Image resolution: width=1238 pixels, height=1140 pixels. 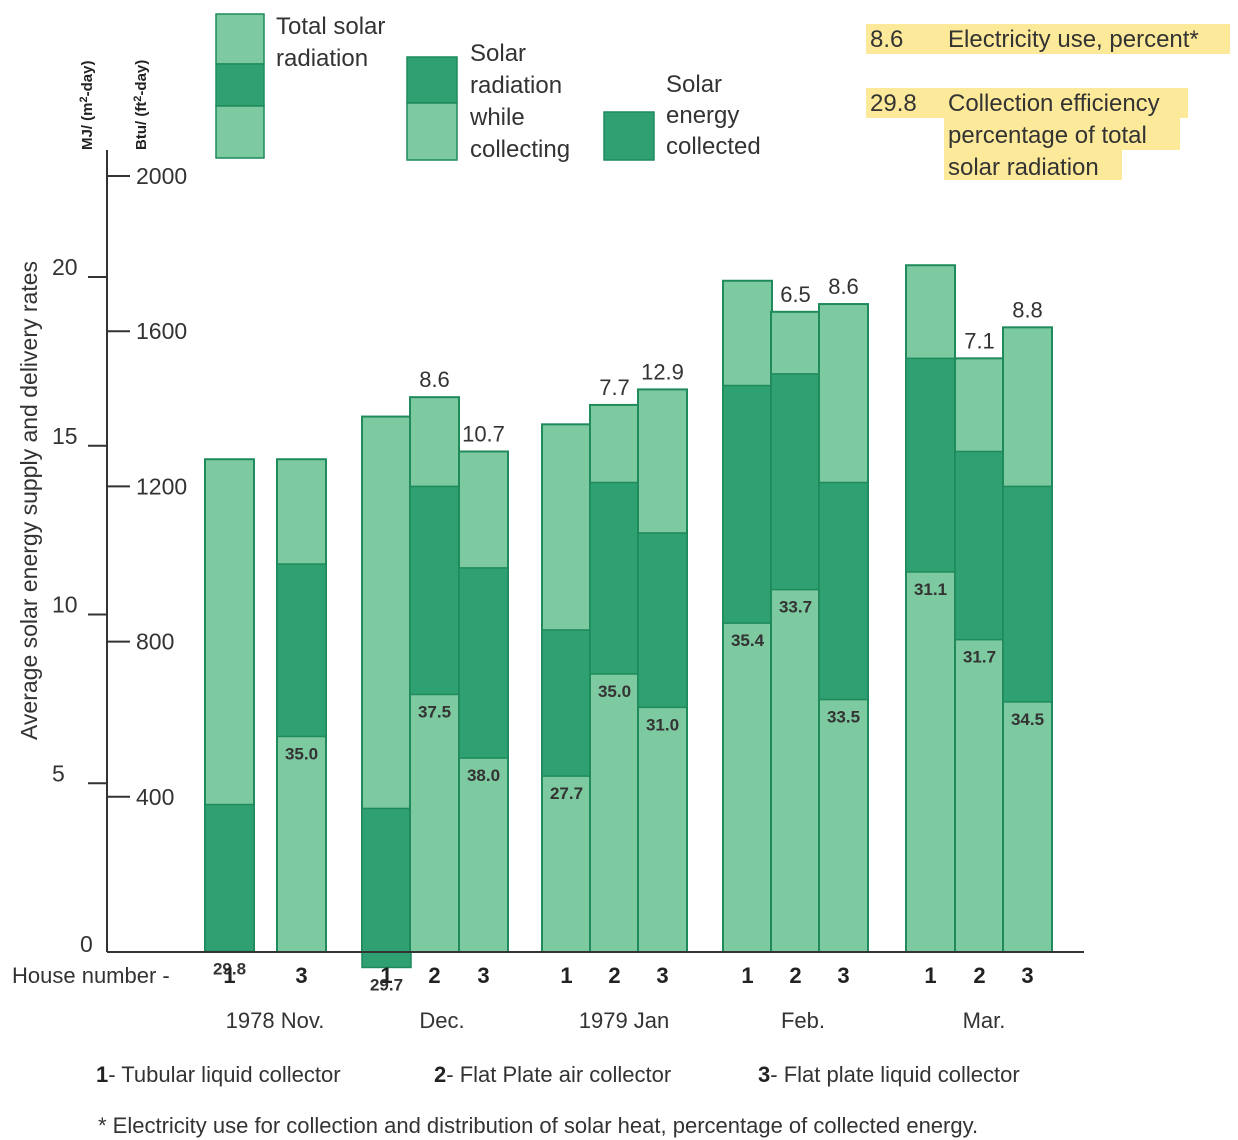 What do you see at coordinates (322, 58) in the screenshot?
I see `legend-total-label: radiation` at bounding box center [322, 58].